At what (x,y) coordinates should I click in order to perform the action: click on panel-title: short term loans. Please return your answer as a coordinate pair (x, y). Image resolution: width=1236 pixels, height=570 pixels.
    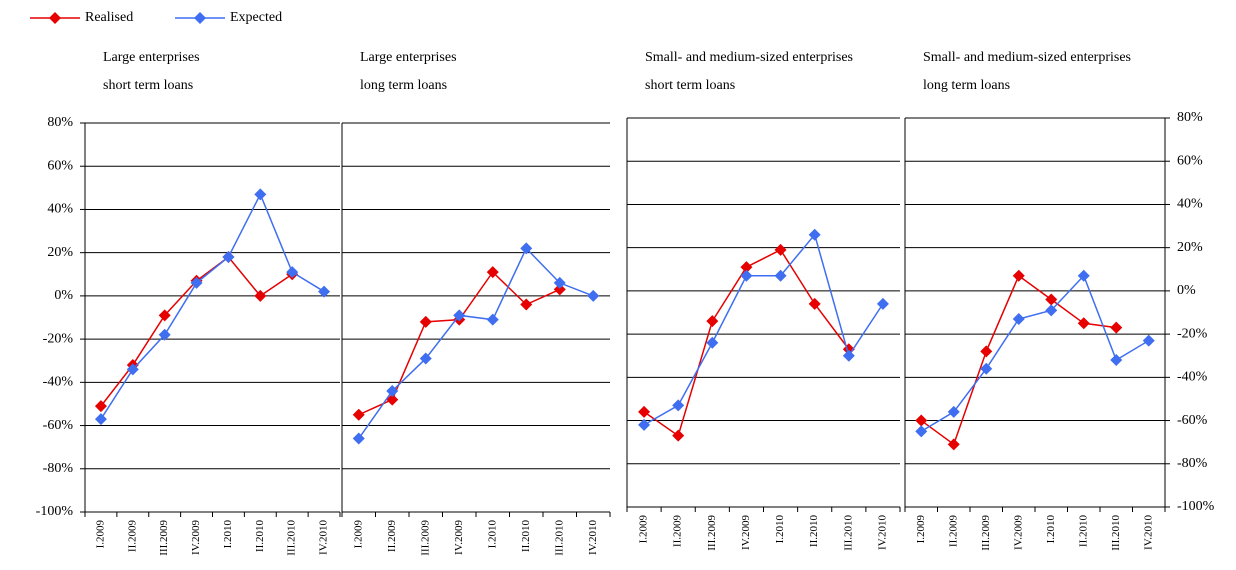
    Looking at the image, I should click on (148, 85).